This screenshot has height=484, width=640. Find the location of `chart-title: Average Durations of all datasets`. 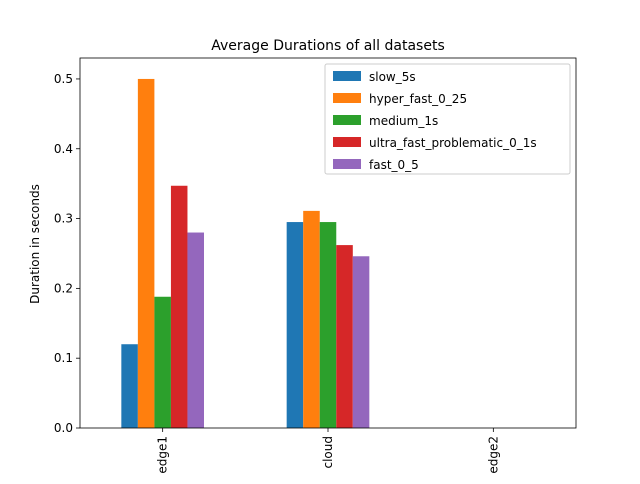

chart-title: Average Durations of all datasets is located at coordinates (327, 46).